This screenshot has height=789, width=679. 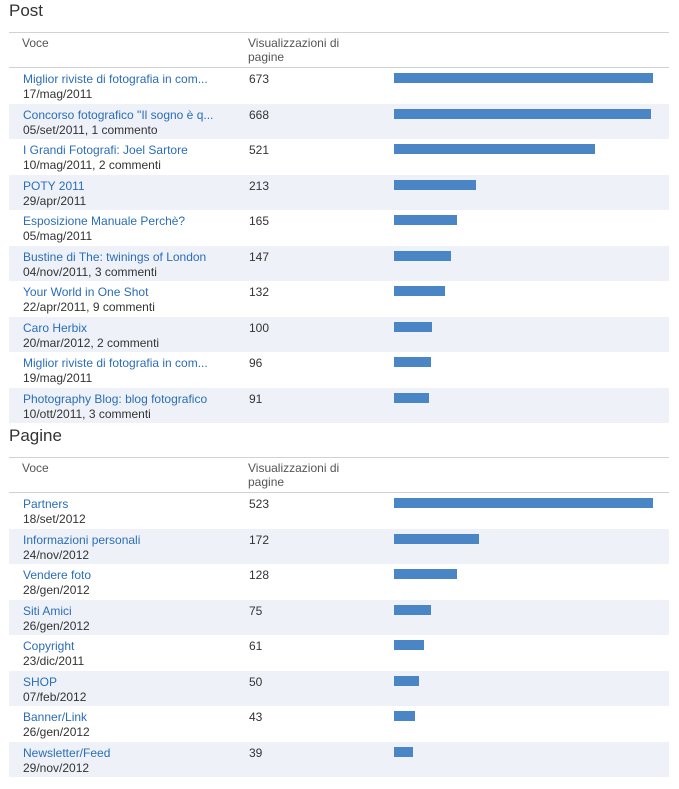 What do you see at coordinates (35, 435) in the screenshot?
I see `pagine-section-title: Pagine` at bounding box center [35, 435].